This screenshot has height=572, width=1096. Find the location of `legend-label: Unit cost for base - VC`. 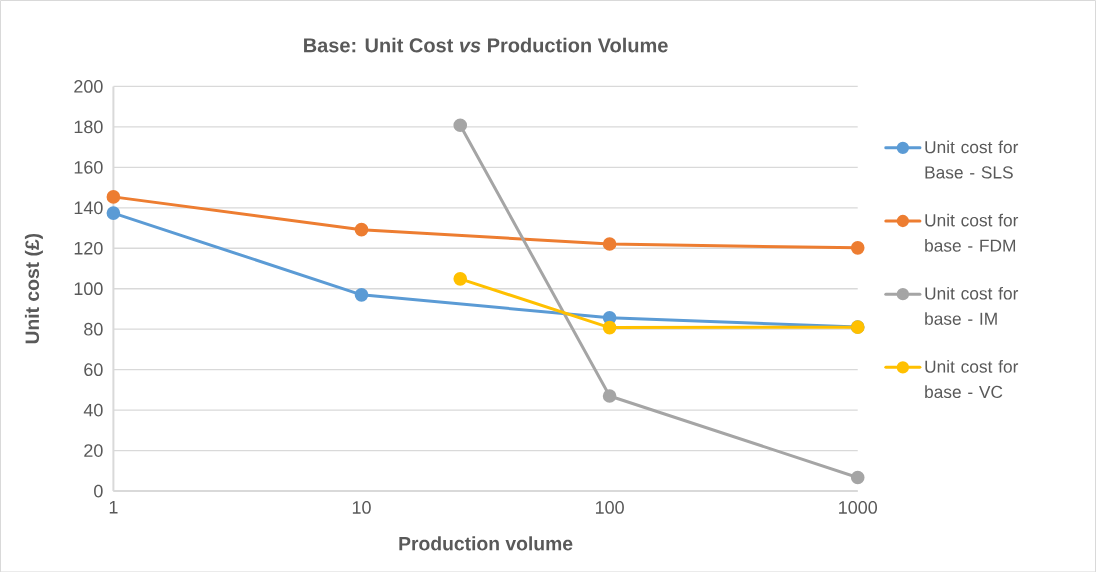

legend-label: Unit cost for base - VC is located at coordinates (972, 378).